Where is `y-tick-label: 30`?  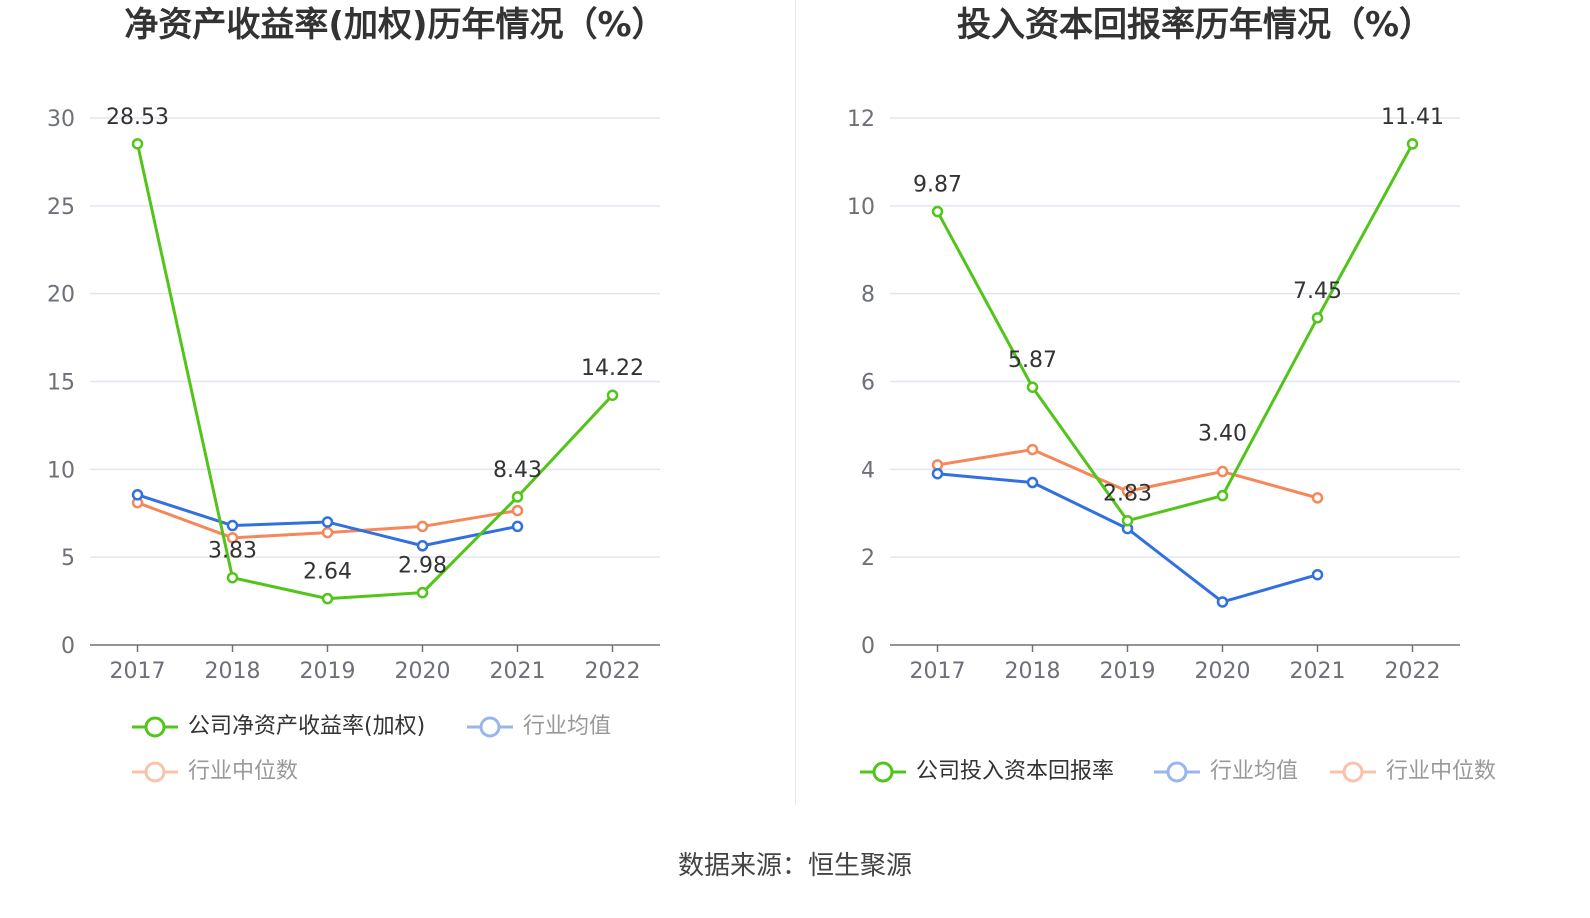
y-tick-label: 30 is located at coordinates (61, 119).